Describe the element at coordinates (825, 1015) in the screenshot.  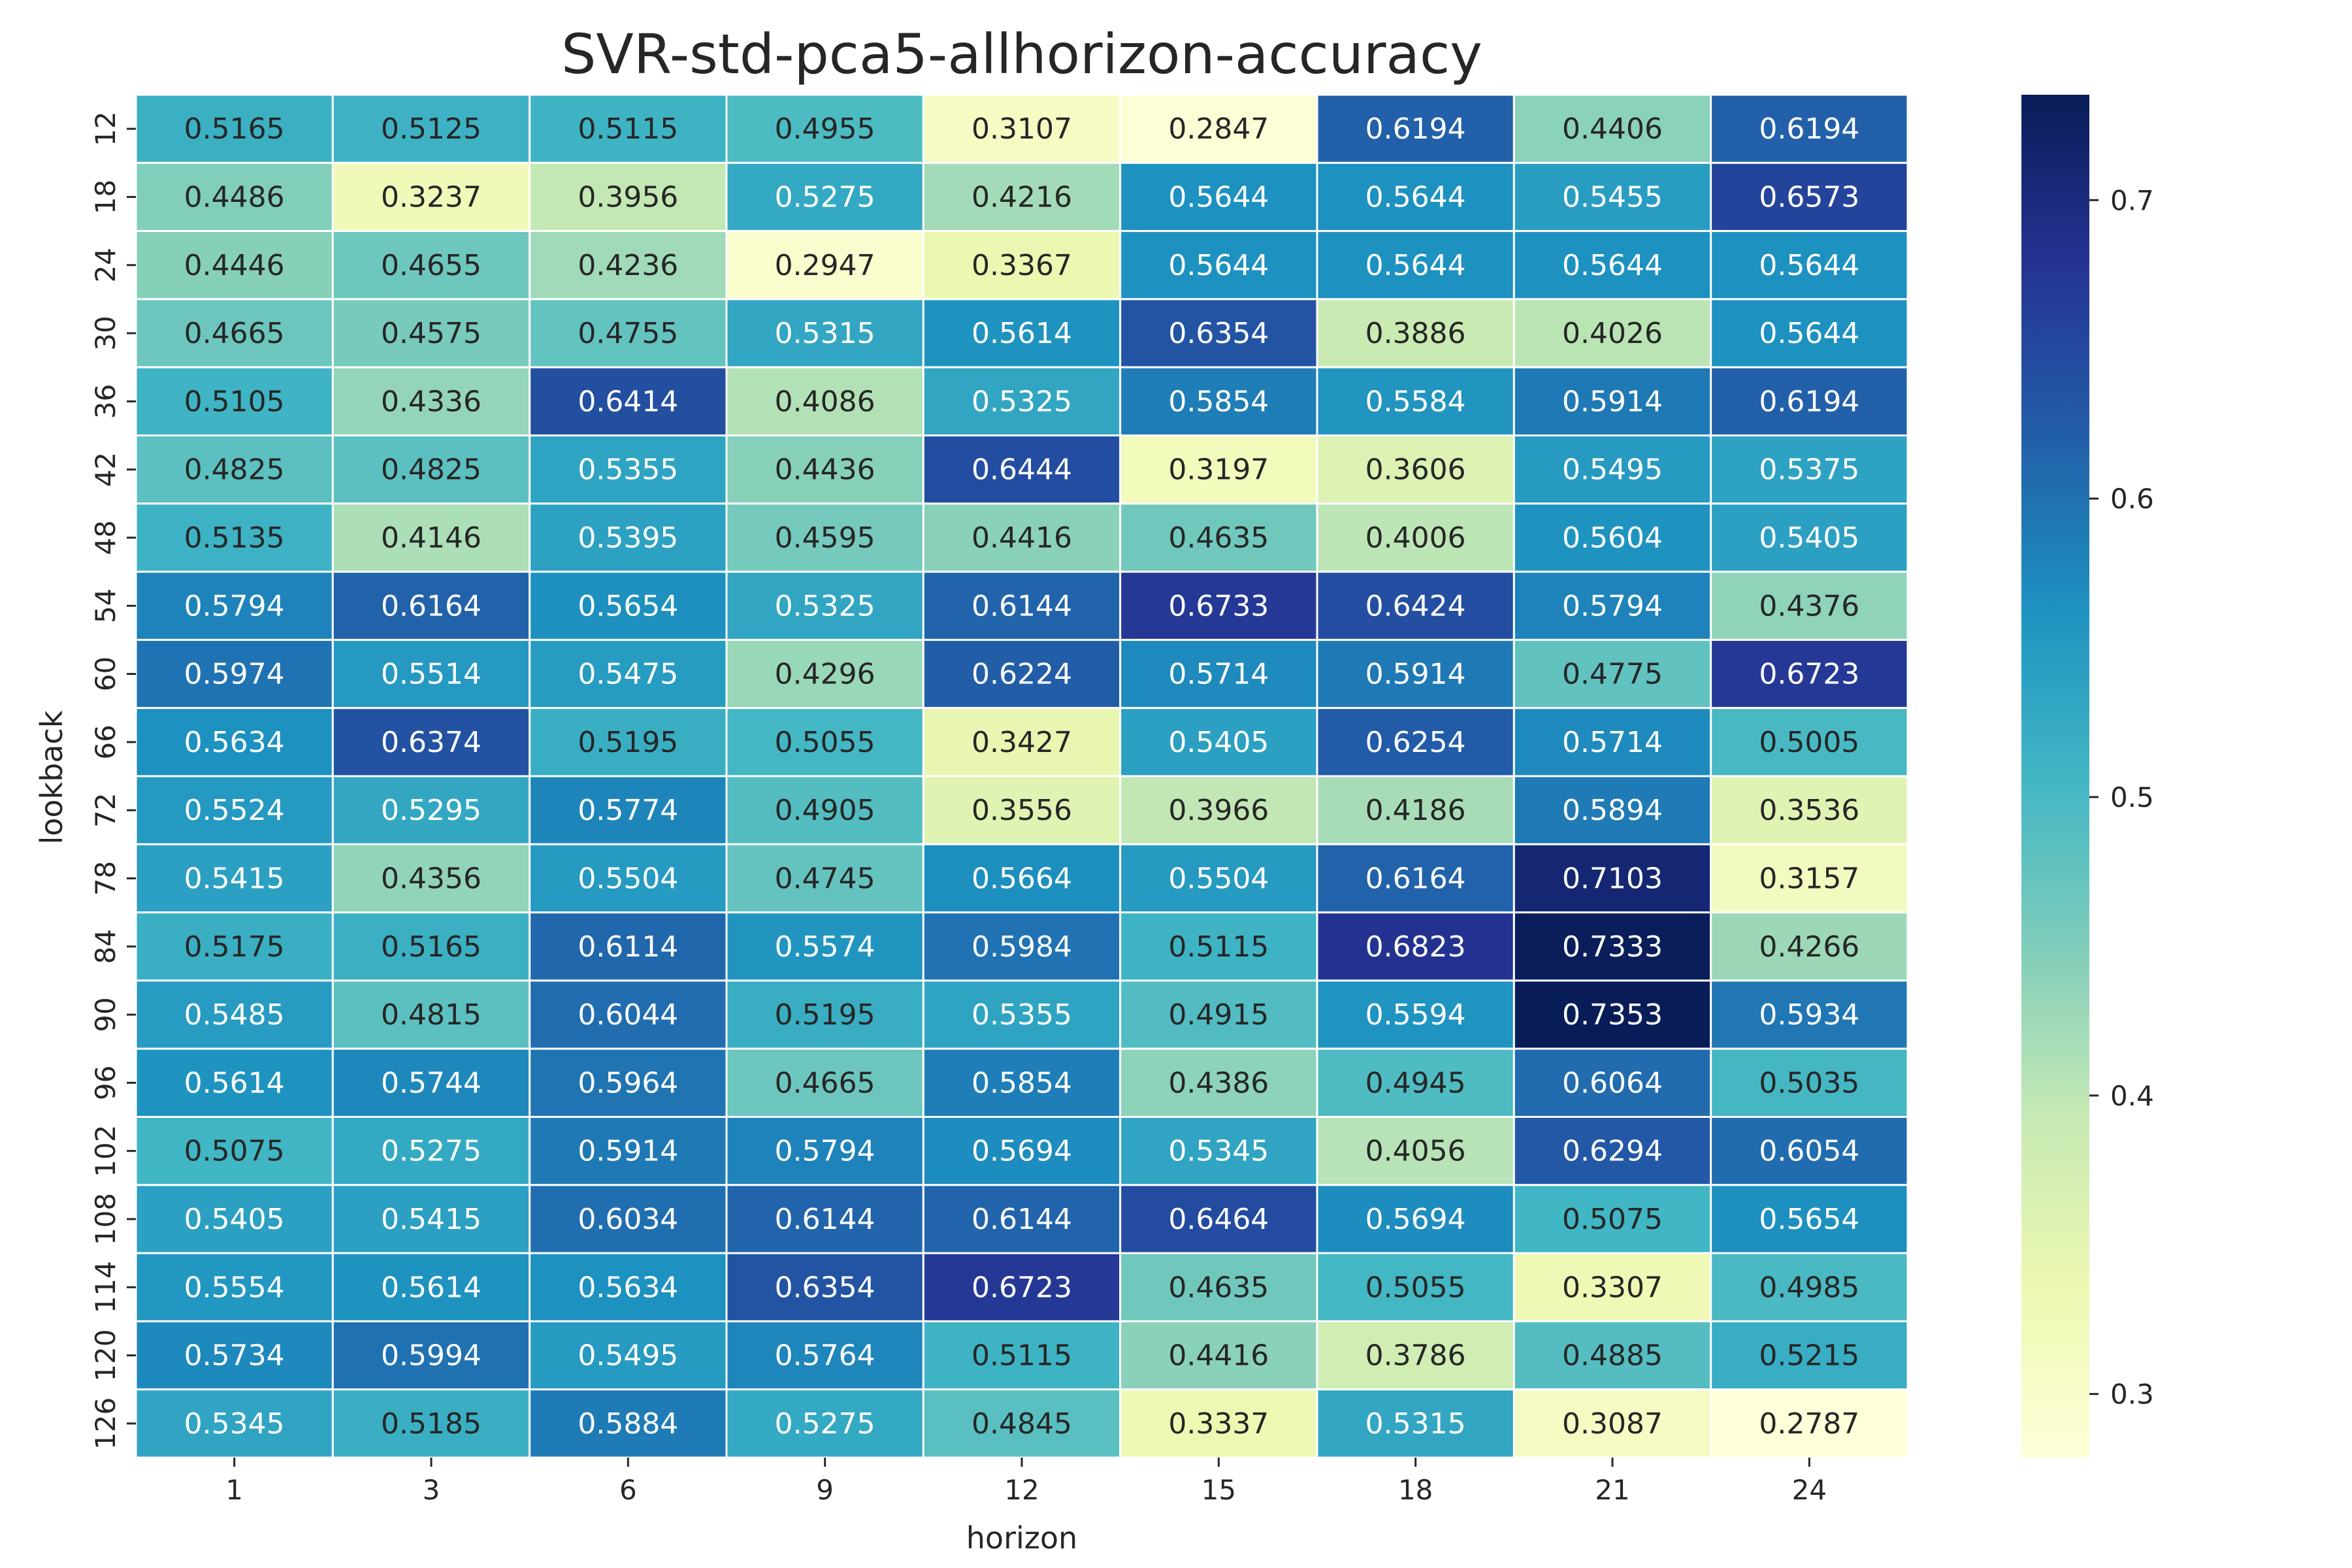
I see `cell-value-label: 0.5195` at that location.